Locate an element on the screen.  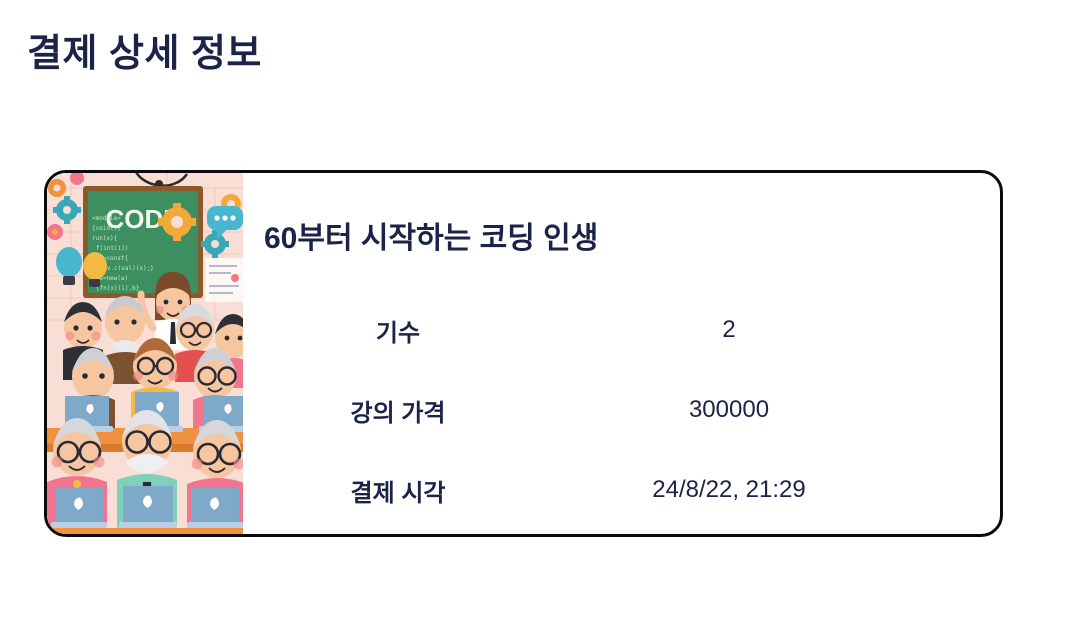
svg-text: <module> is located at coordinates (106, 218).